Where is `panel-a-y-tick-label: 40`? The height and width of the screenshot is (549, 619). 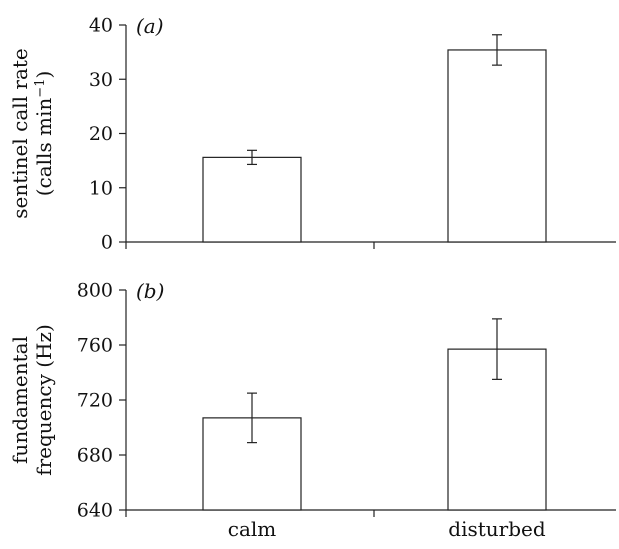
panel-a-y-tick-label: 40 is located at coordinates (101, 26).